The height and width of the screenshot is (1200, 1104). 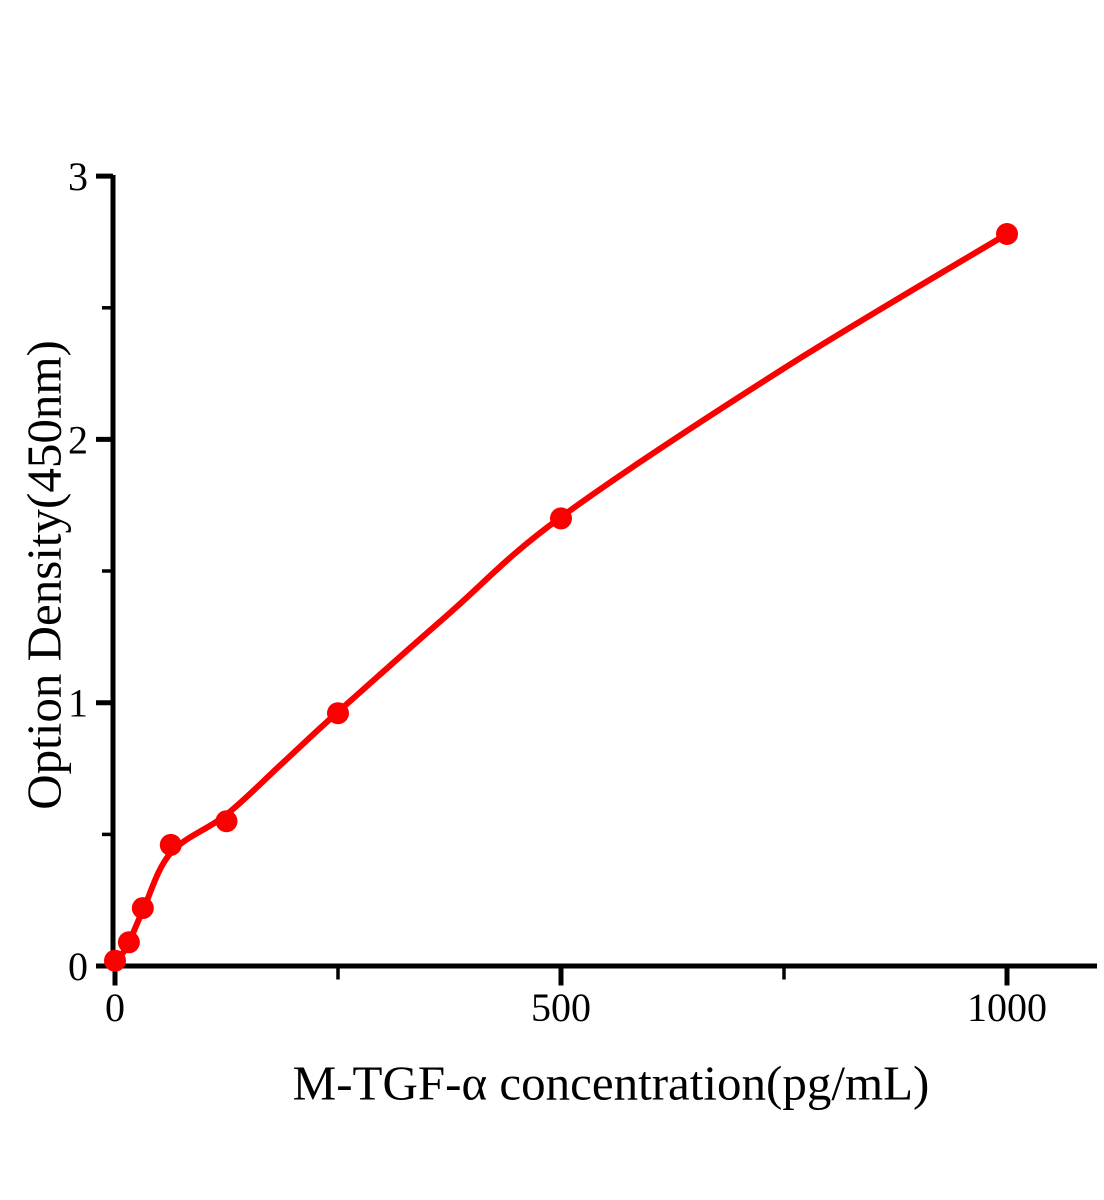 What do you see at coordinates (44, 575) in the screenshot?
I see `y-axis-title: Option Density(450nm)` at bounding box center [44, 575].